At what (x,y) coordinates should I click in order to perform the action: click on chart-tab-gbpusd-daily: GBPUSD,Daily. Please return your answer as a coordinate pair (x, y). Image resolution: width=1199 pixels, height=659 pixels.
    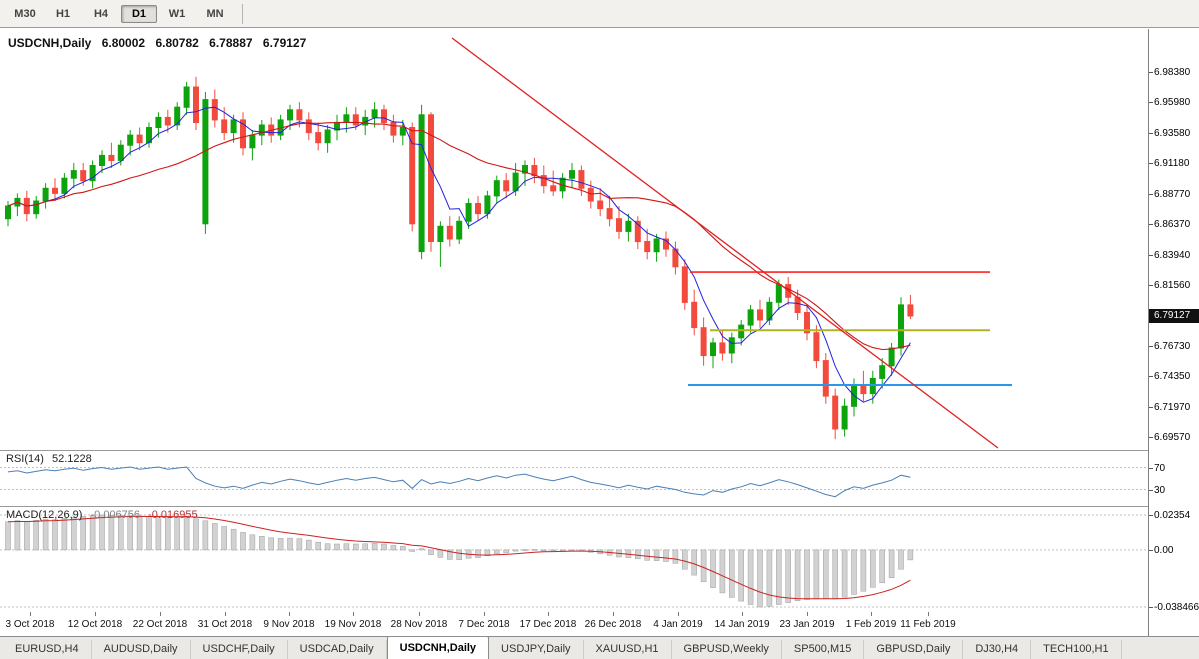
    Looking at the image, I should click on (914, 649).